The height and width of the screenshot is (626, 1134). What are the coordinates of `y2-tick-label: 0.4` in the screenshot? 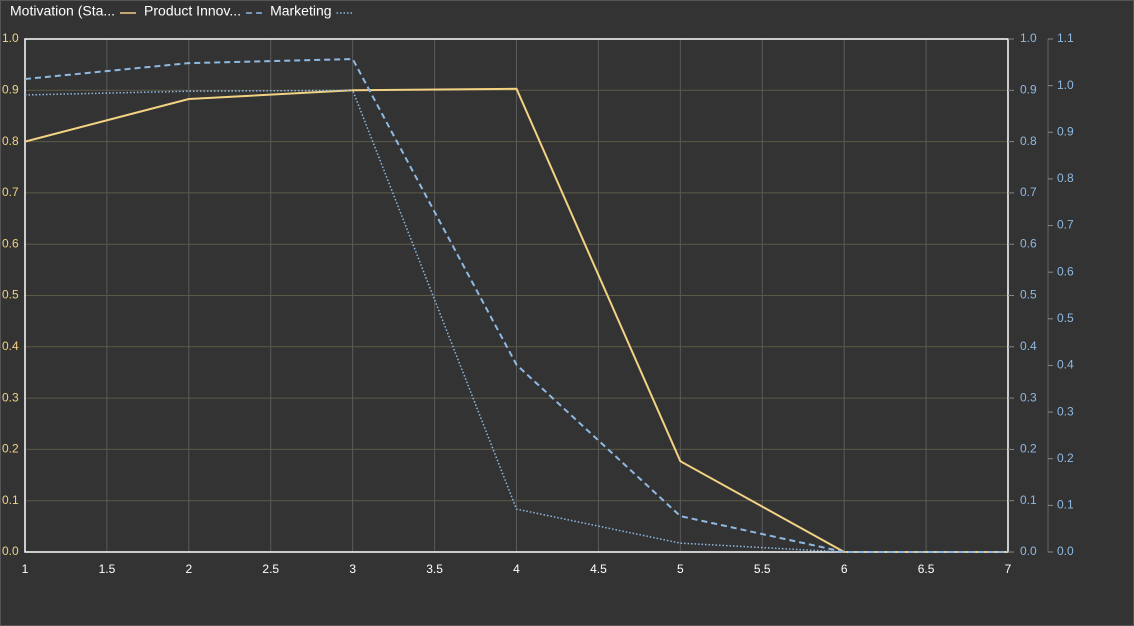 It's located at (1028, 346).